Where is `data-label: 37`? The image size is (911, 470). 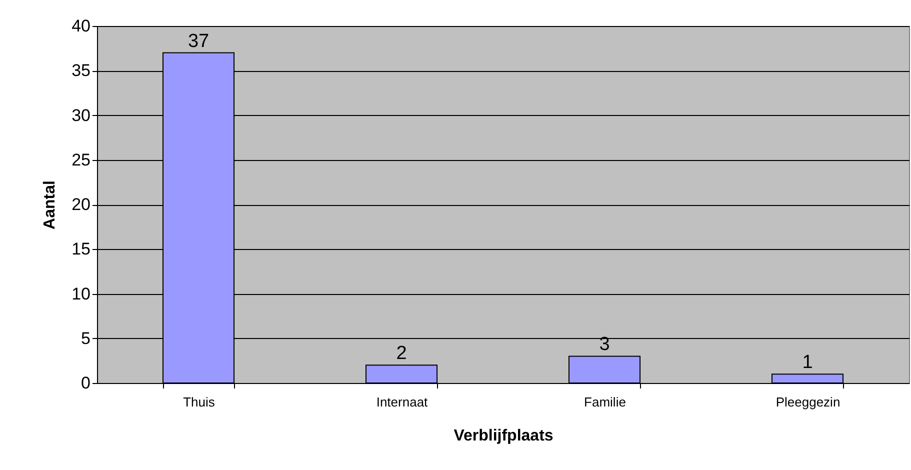
data-label: 37 is located at coordinates (199, 41).